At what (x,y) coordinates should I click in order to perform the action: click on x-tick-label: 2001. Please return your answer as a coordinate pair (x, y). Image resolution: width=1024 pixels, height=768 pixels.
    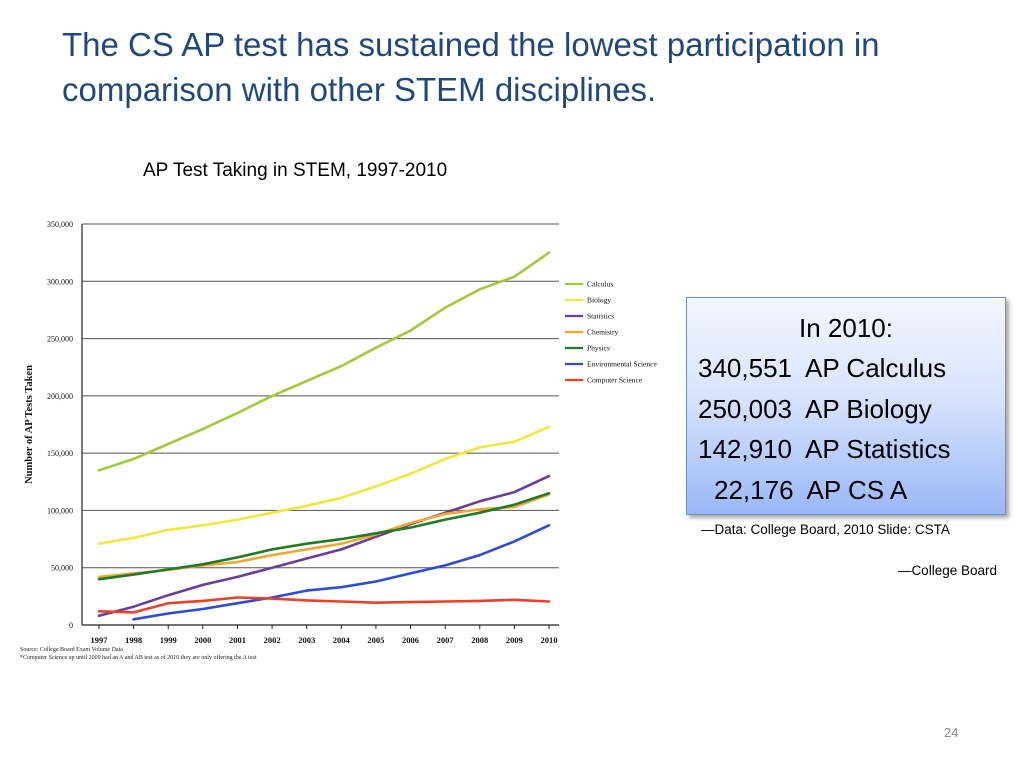
    Looking at the image, I should click on (237, 640).